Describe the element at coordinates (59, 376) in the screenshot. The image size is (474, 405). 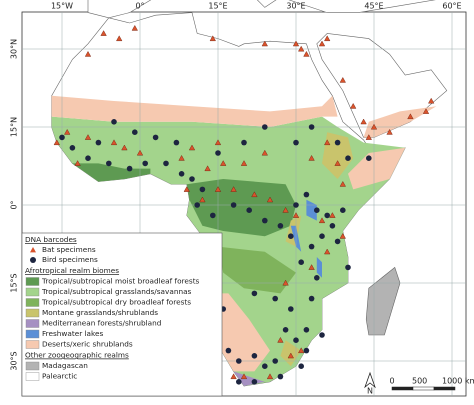
I see `legend-label: Palearctic` at that location.